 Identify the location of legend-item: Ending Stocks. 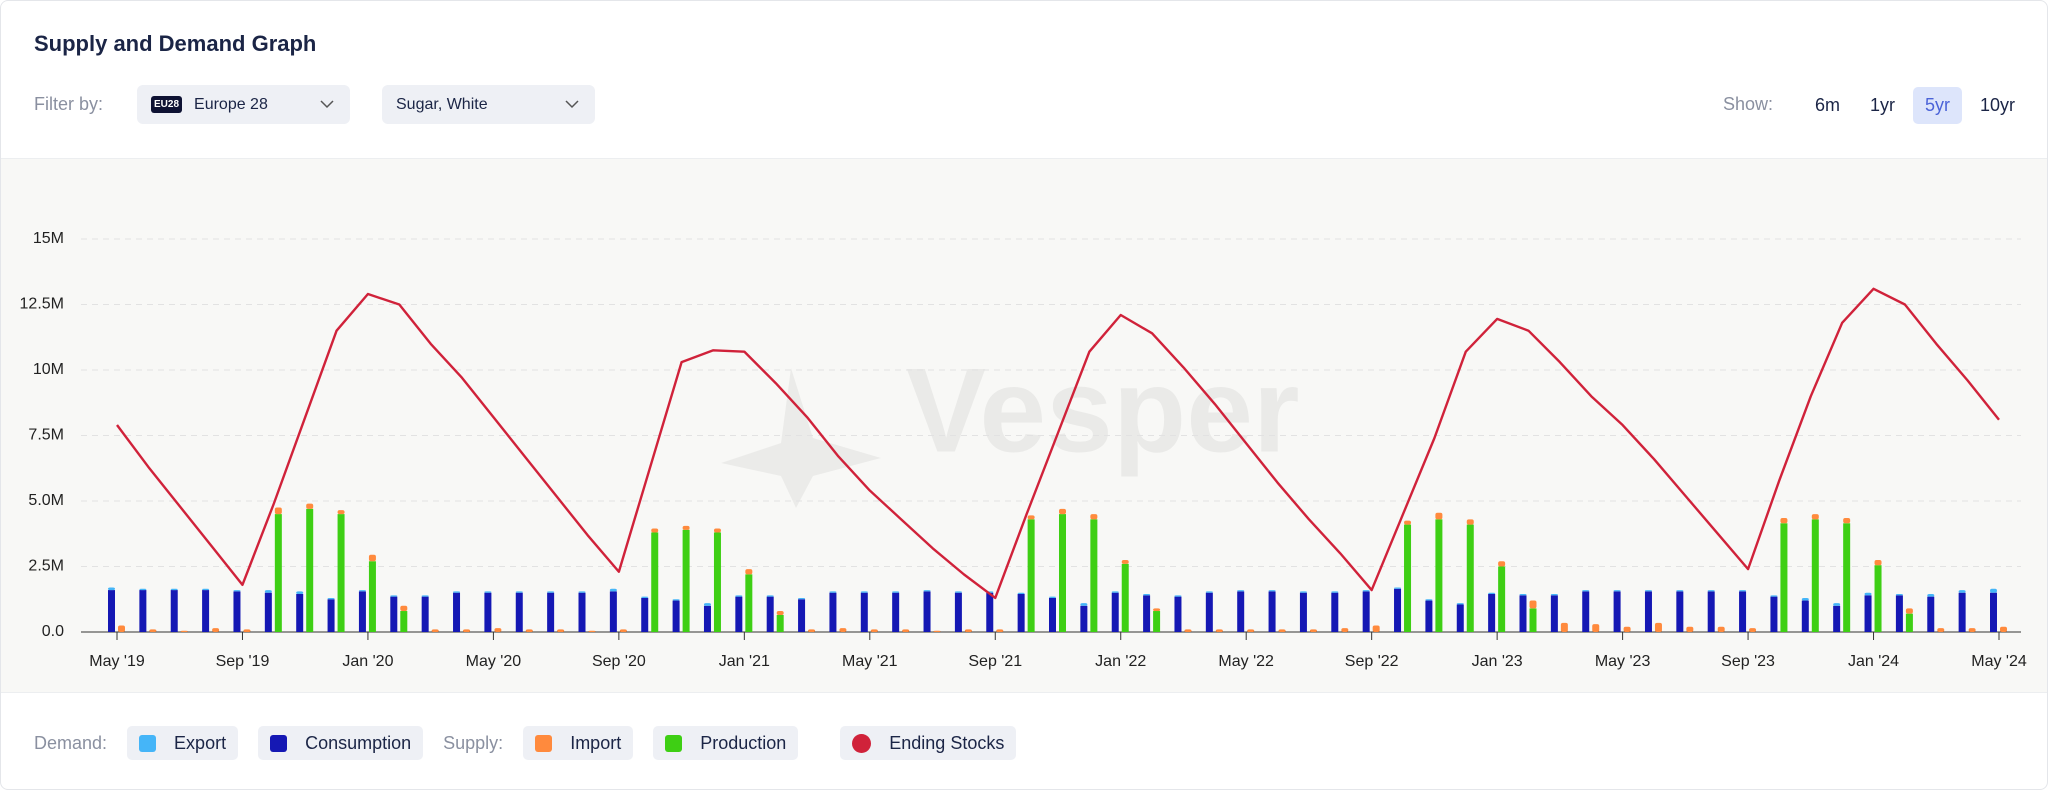
(928, 743).